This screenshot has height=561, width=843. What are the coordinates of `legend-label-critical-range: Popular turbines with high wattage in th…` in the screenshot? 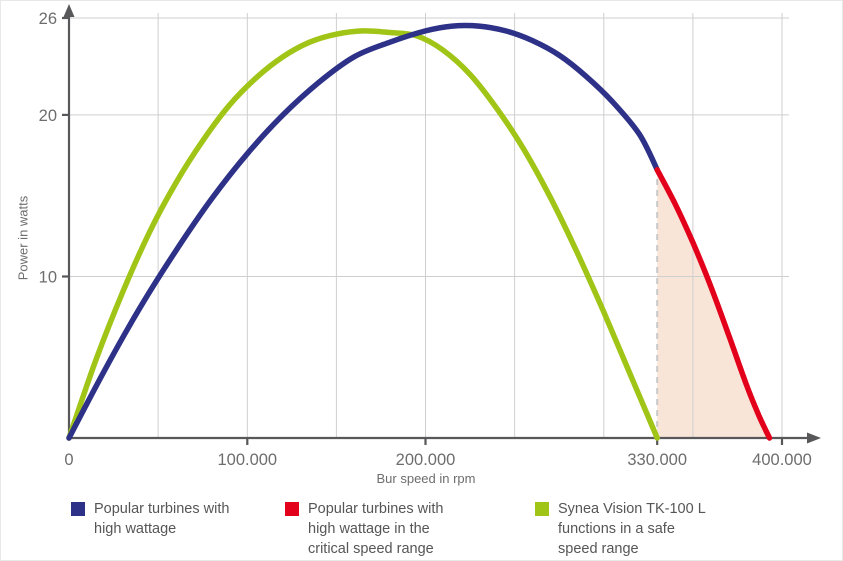 It's located at (376, 529).